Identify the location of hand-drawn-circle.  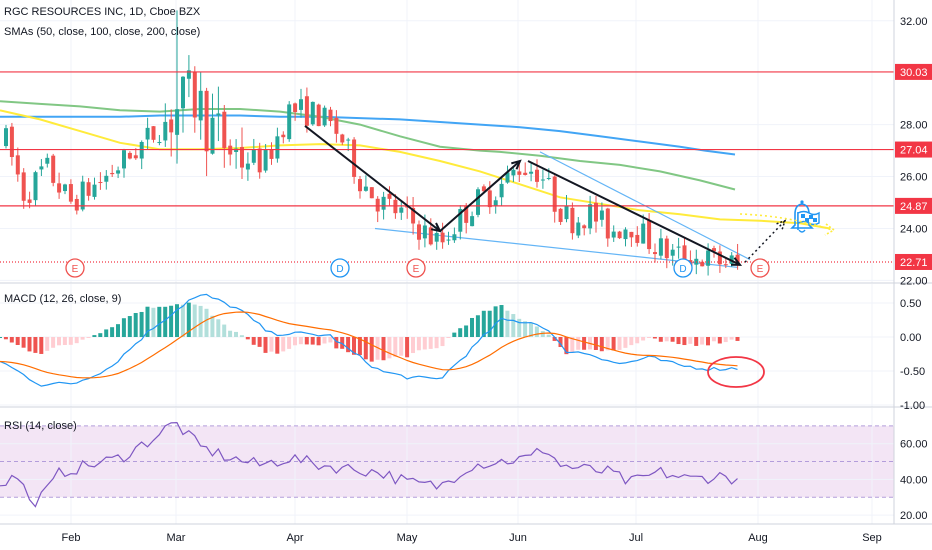
(736, 372).